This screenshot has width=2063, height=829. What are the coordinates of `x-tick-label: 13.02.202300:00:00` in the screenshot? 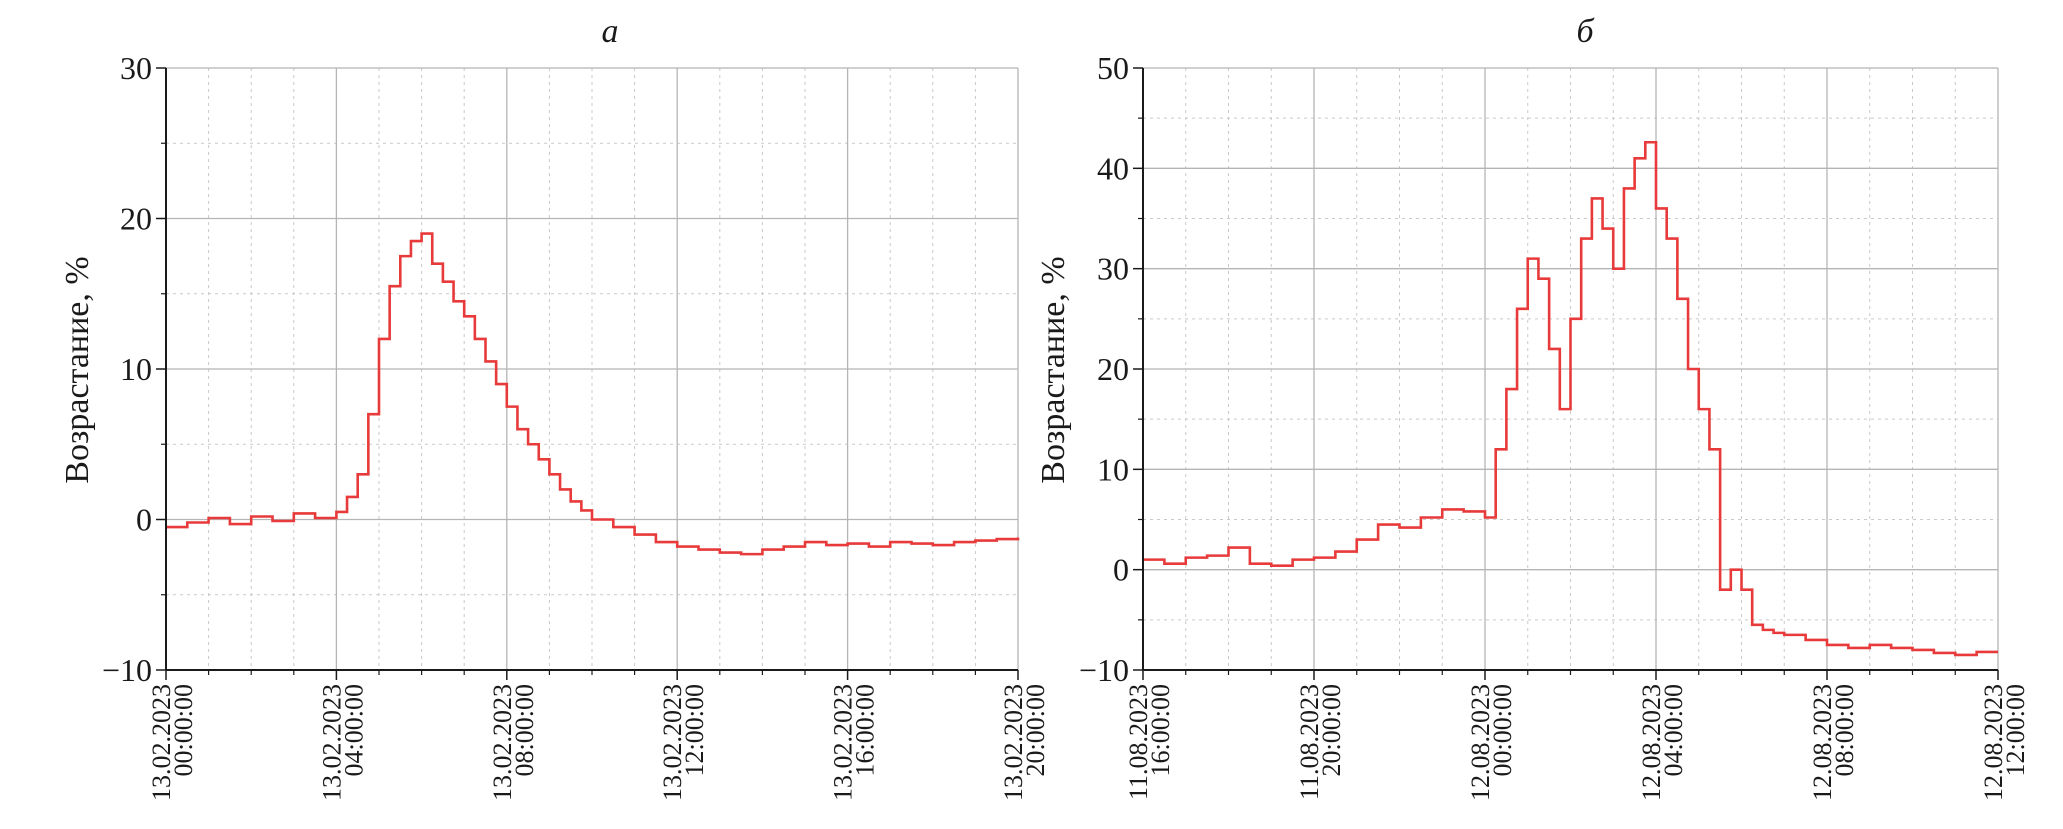 It's located at (172, 742).